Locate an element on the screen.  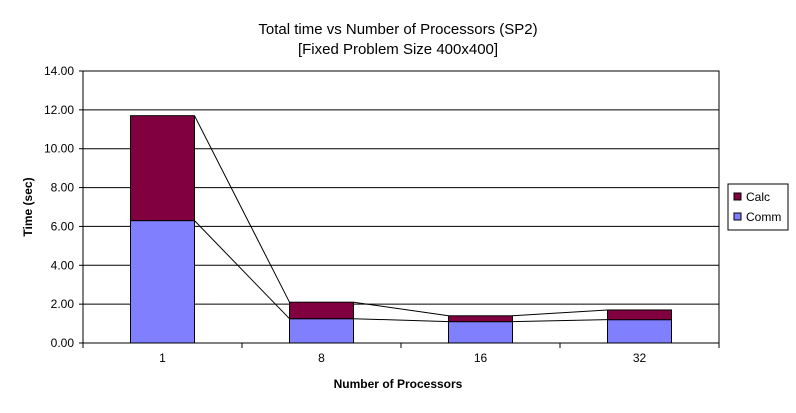
x-tick-label: 1 is located at coordinates (162, 358).